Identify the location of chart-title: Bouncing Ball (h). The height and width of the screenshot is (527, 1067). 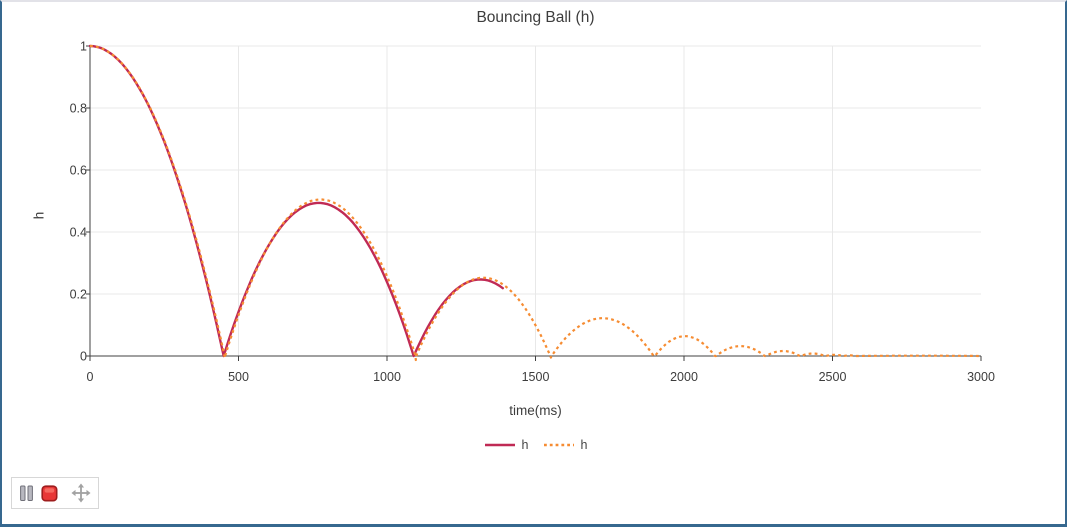
(535, 17).